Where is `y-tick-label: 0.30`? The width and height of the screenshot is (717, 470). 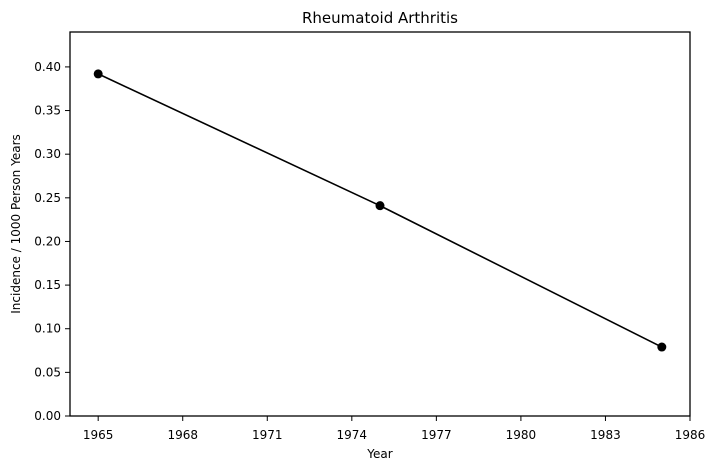 y-tick-label: 0.30 is located at coordinates (47, 154).